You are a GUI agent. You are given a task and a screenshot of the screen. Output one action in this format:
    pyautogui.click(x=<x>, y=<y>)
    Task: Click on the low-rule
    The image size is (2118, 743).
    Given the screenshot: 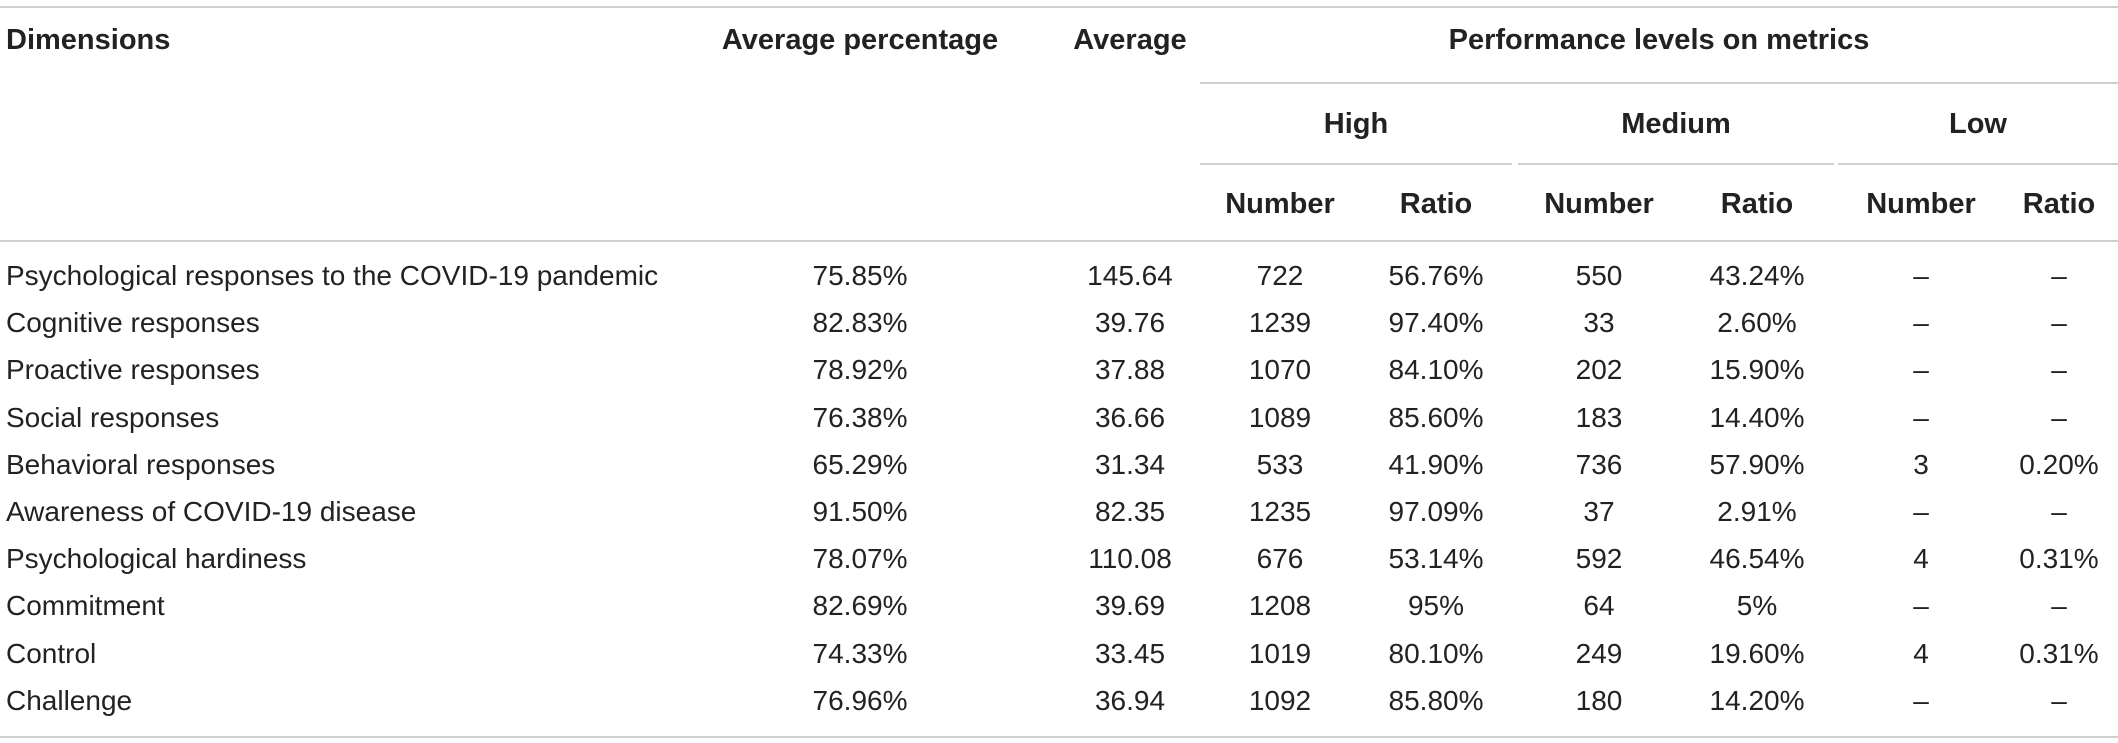 What is the action you would take?
    pyautogui.click(x=1978, y=164)
    